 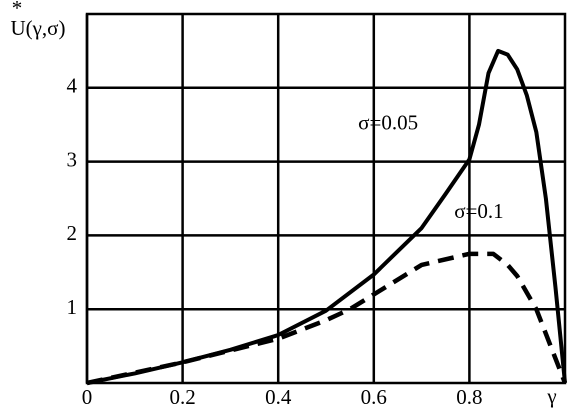 I want to click on y-tick-label: 4, so click(x=72, y=86).